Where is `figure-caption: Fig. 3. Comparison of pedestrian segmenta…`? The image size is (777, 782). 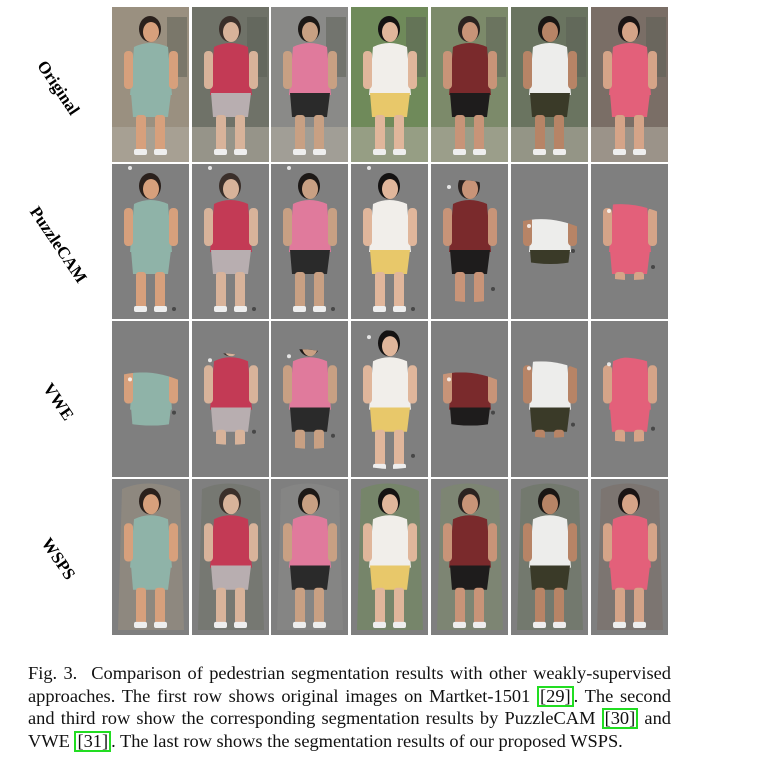
figure-caption: Fig. 3. Comparison of pedestrian segmenta… is located at coordinates (349, 707).